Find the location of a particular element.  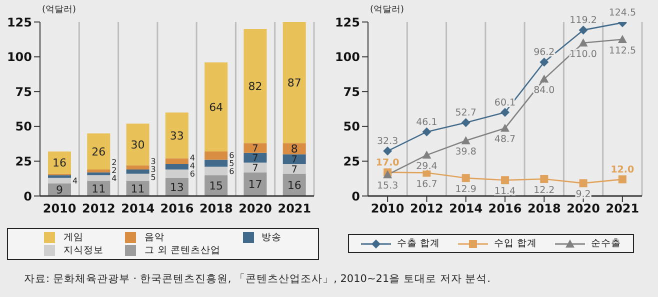

legend-label: 지식정보 is located at coordinates (83, 250).